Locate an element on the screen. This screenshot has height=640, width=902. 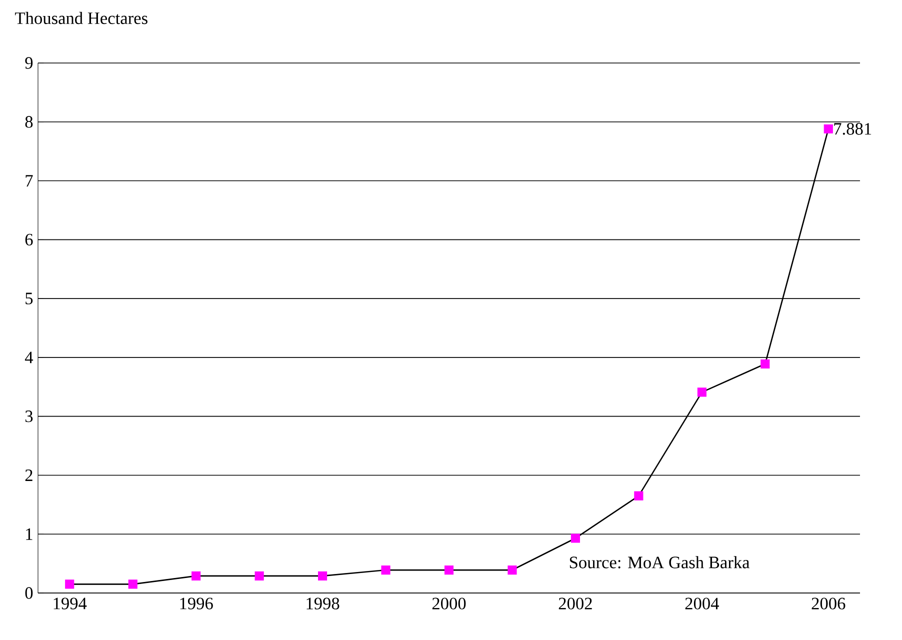
y-tick-label: 4 is located at coordinates (29, 358).